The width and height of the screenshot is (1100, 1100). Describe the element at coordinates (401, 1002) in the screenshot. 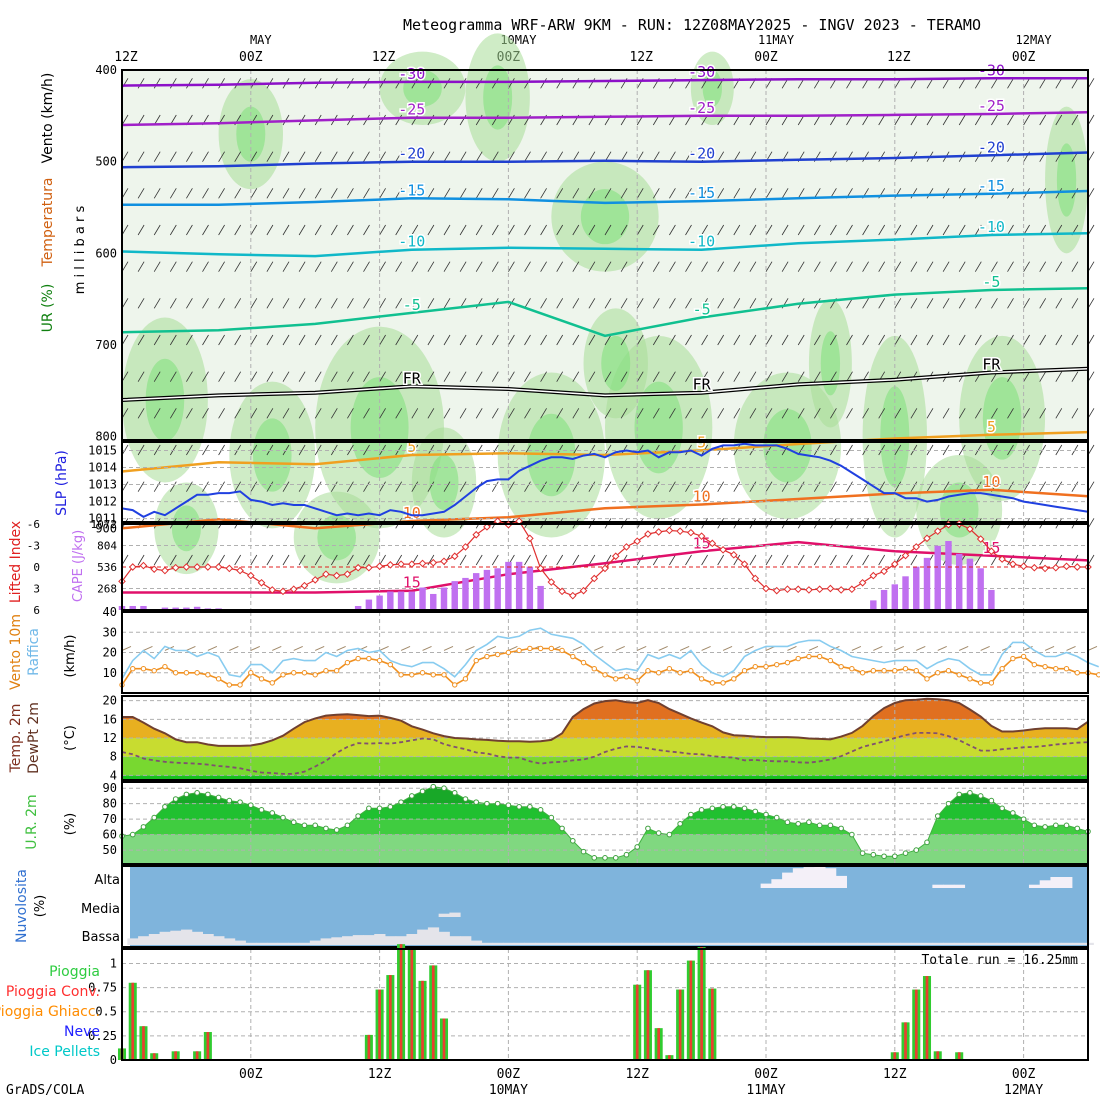

I see `conv-rain-bar` at that location.